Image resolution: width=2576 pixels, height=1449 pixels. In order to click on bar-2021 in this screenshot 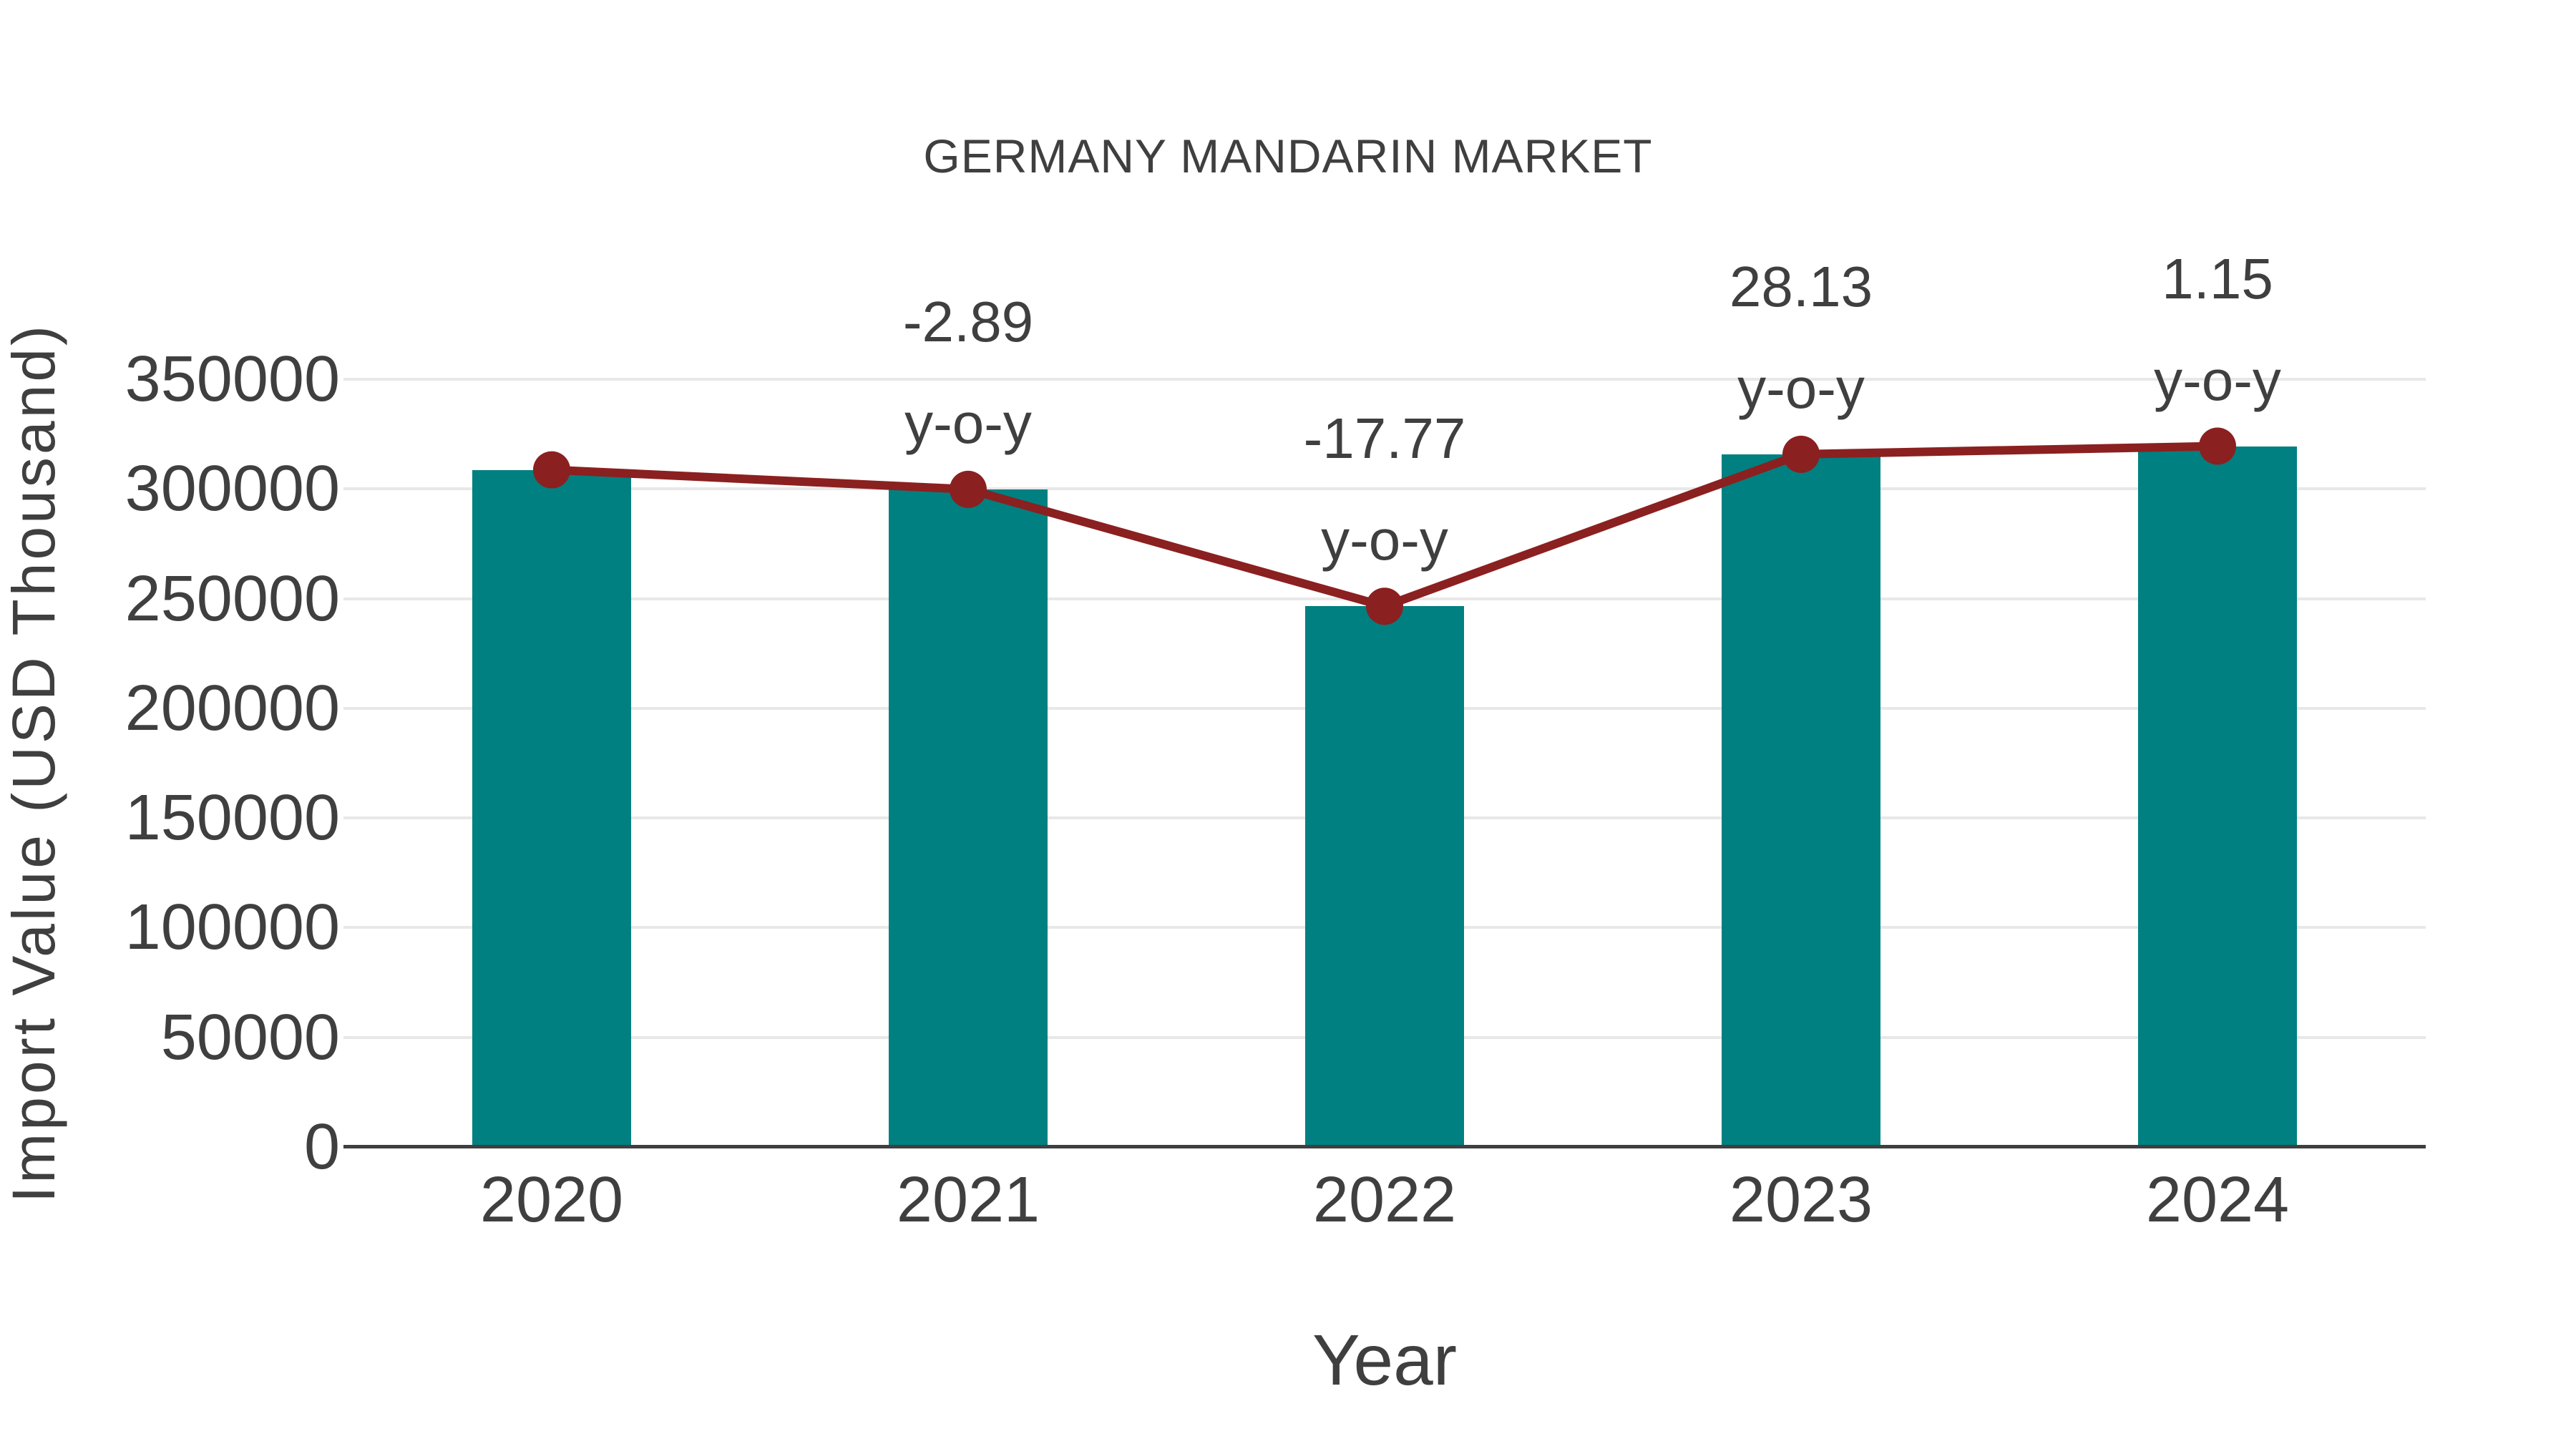, I will do `click(968, 818)`.